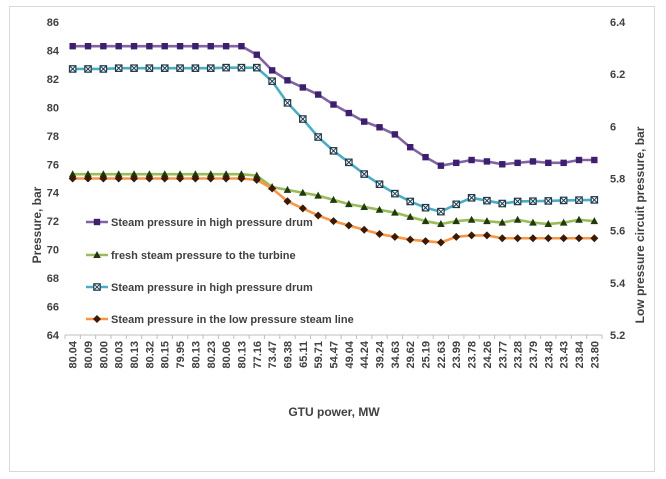 Image resolution: width=666 pixels, height=479 pixels. I want to click on series-line, so click(333, 210).